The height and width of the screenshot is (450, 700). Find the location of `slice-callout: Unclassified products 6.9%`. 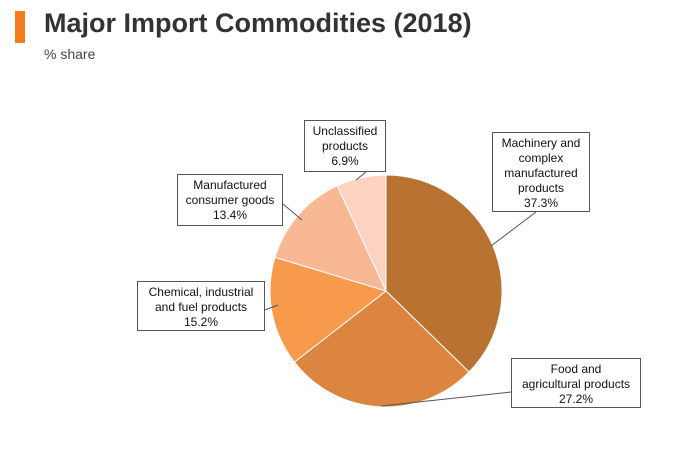

slice-callout: Unclassified products 6.9% is located at coordinates (345, 146).